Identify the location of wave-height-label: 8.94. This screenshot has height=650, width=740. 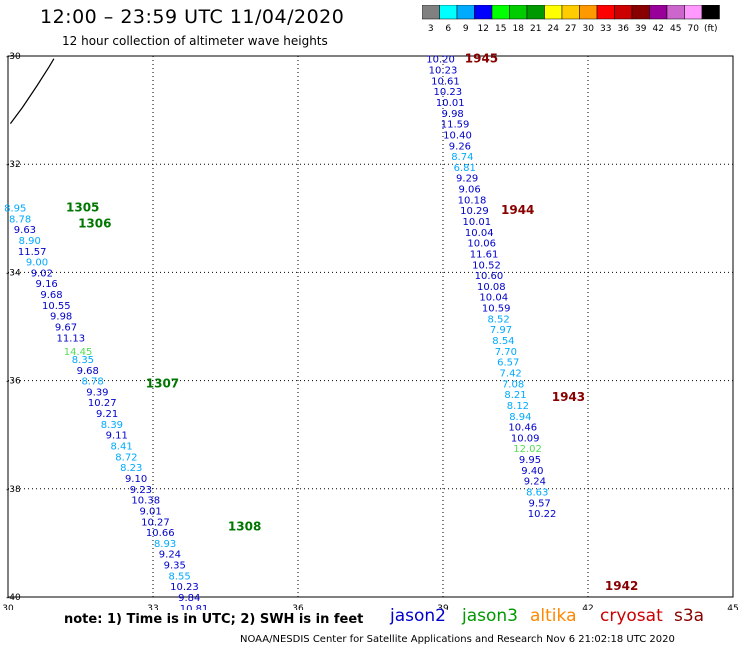
(520, 417).